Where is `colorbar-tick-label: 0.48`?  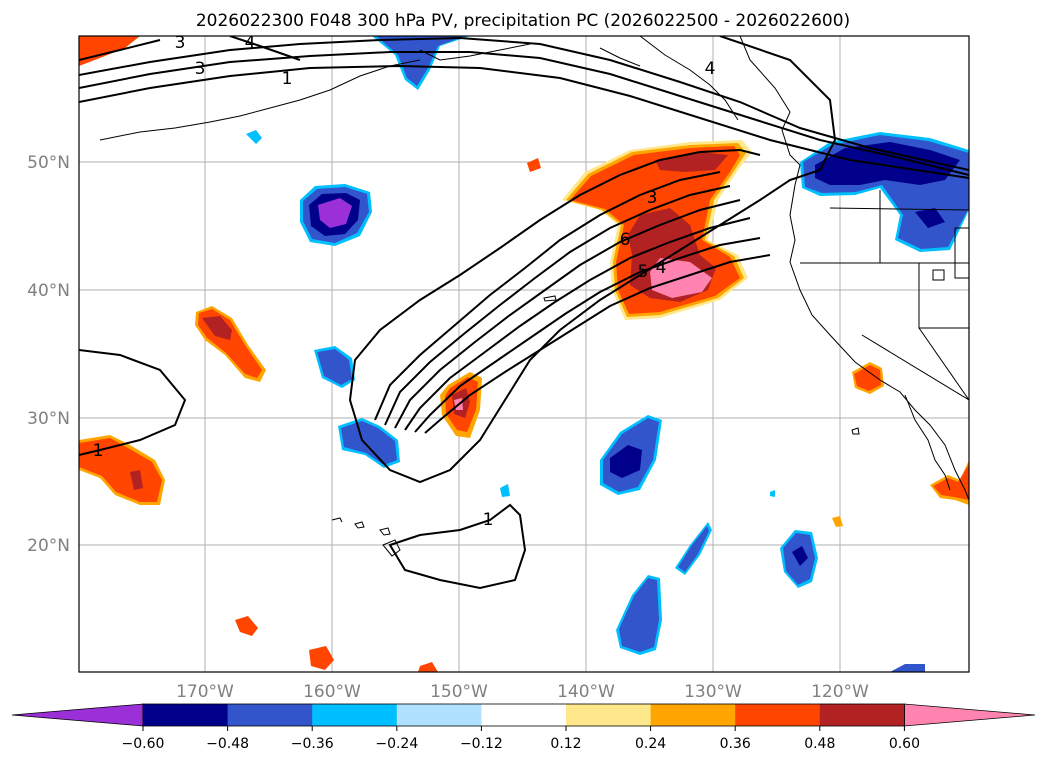
colorbar-tick-label: 0.48 is located at coordinates (819, 744).